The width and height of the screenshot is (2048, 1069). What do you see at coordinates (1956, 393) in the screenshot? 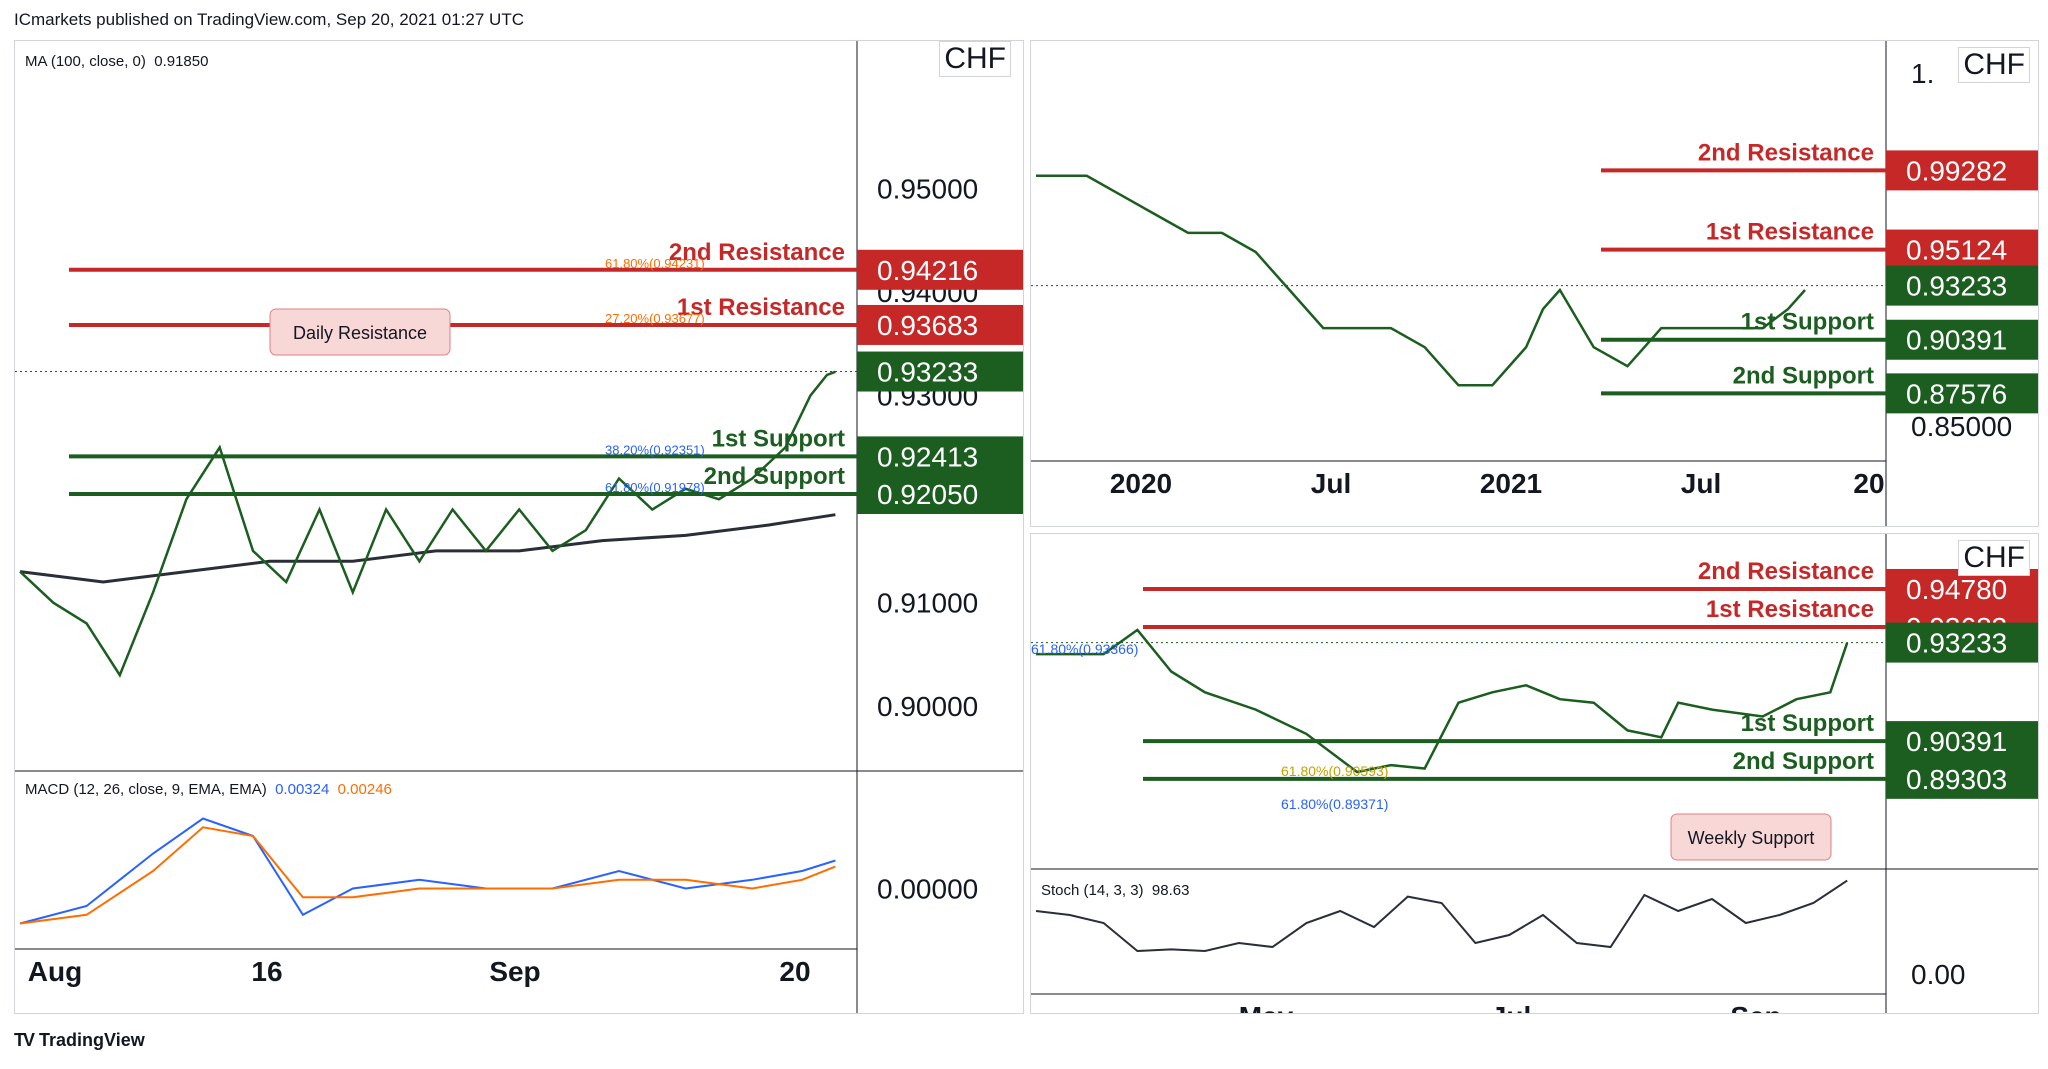
I see `price-tag-value: 0.87576` at bounding box center [1956, 393].